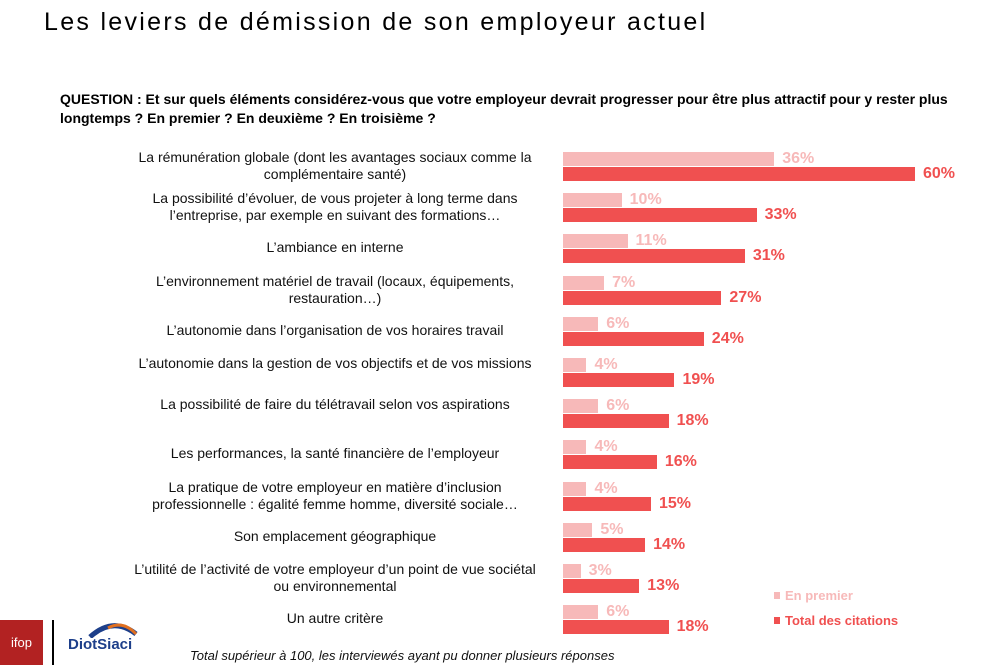  Describe the element at coordinates (663, 585) in the screenshot. I see `data-label: 13%` at that location.